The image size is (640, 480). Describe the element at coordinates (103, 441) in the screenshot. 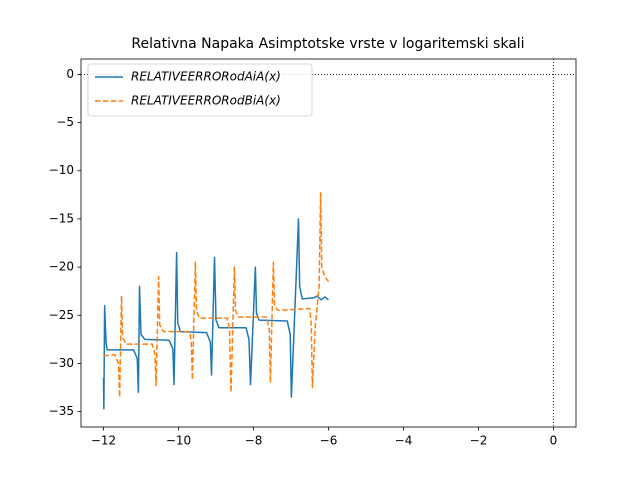

I see `x-tick-label: −12` at that location.